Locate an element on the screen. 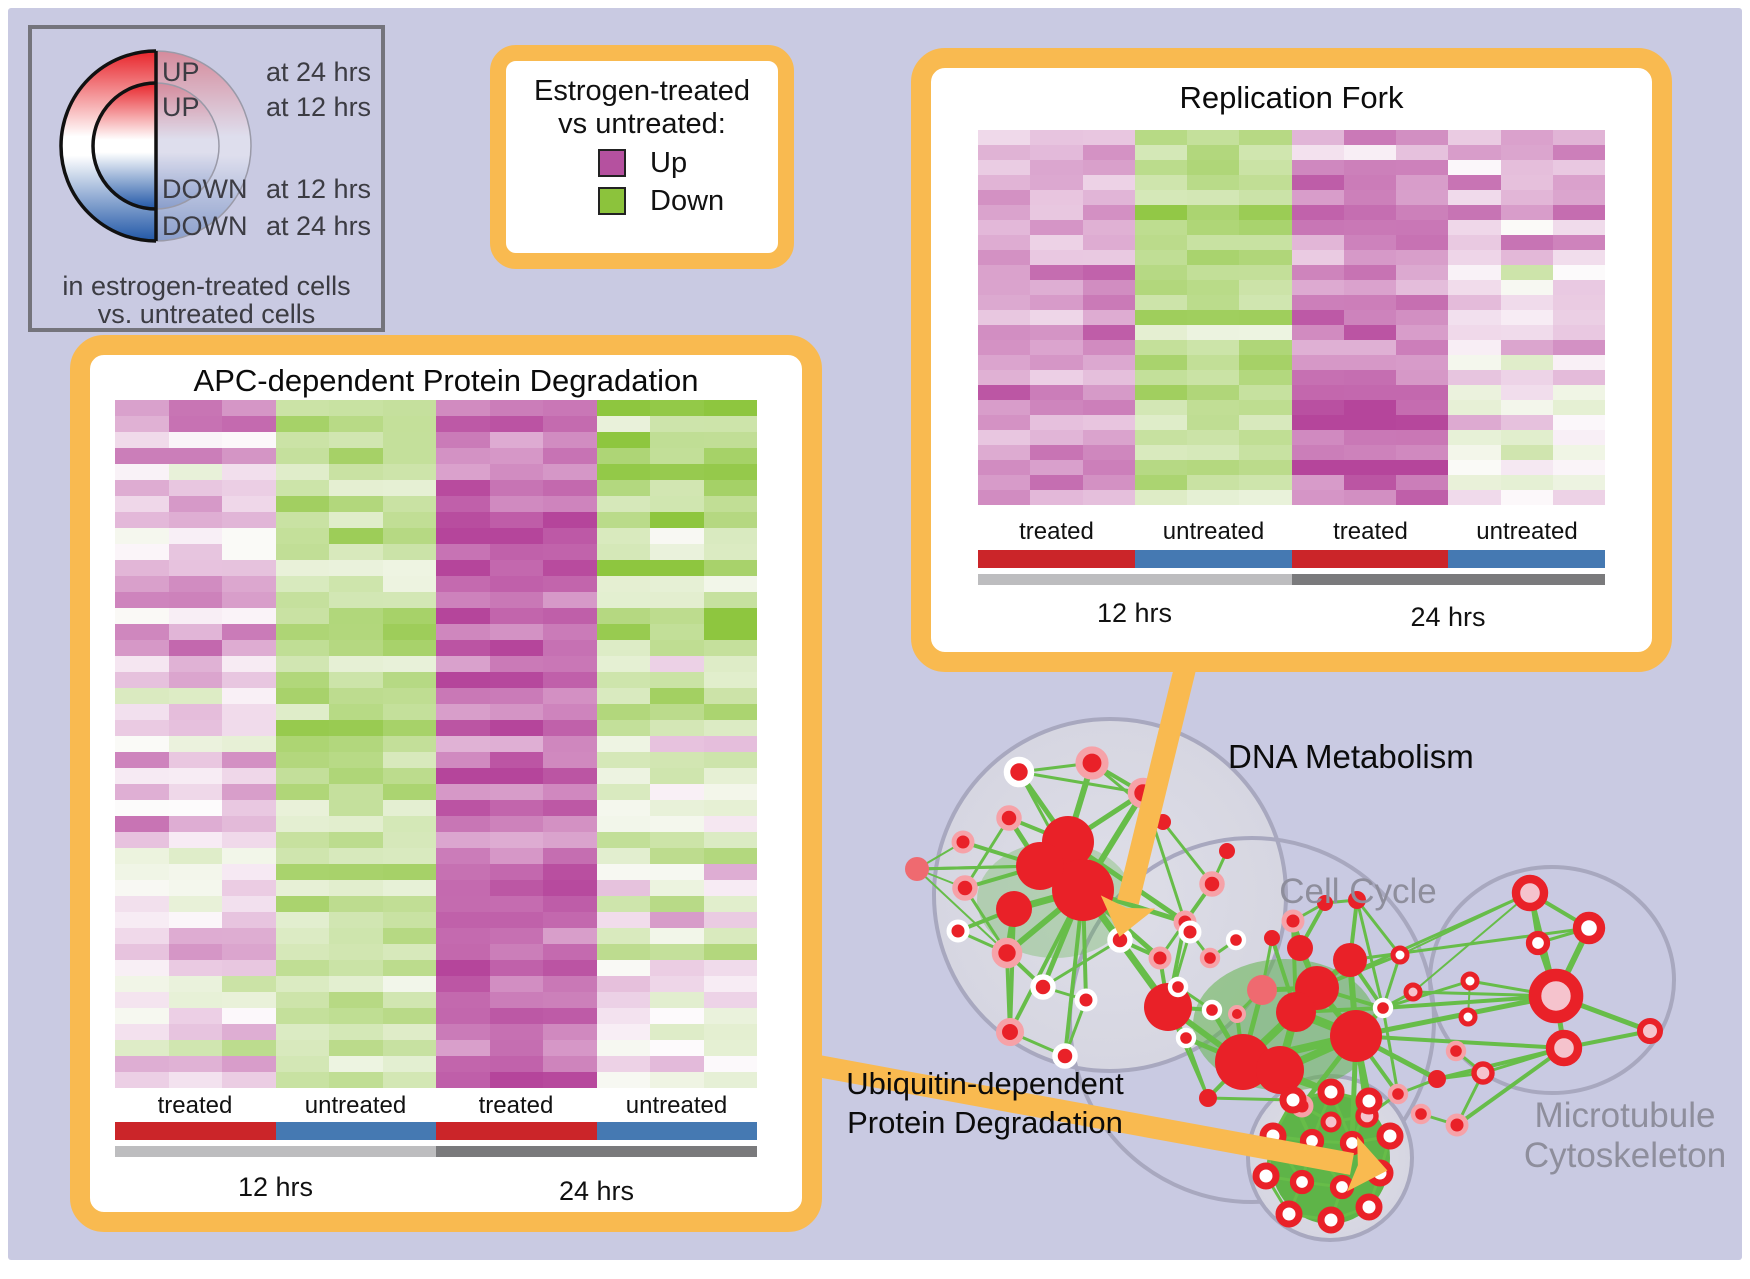 The height and width of the screenshot is (1279, 1750). flow-arrow-head is located at coordinates (1367, 1164).